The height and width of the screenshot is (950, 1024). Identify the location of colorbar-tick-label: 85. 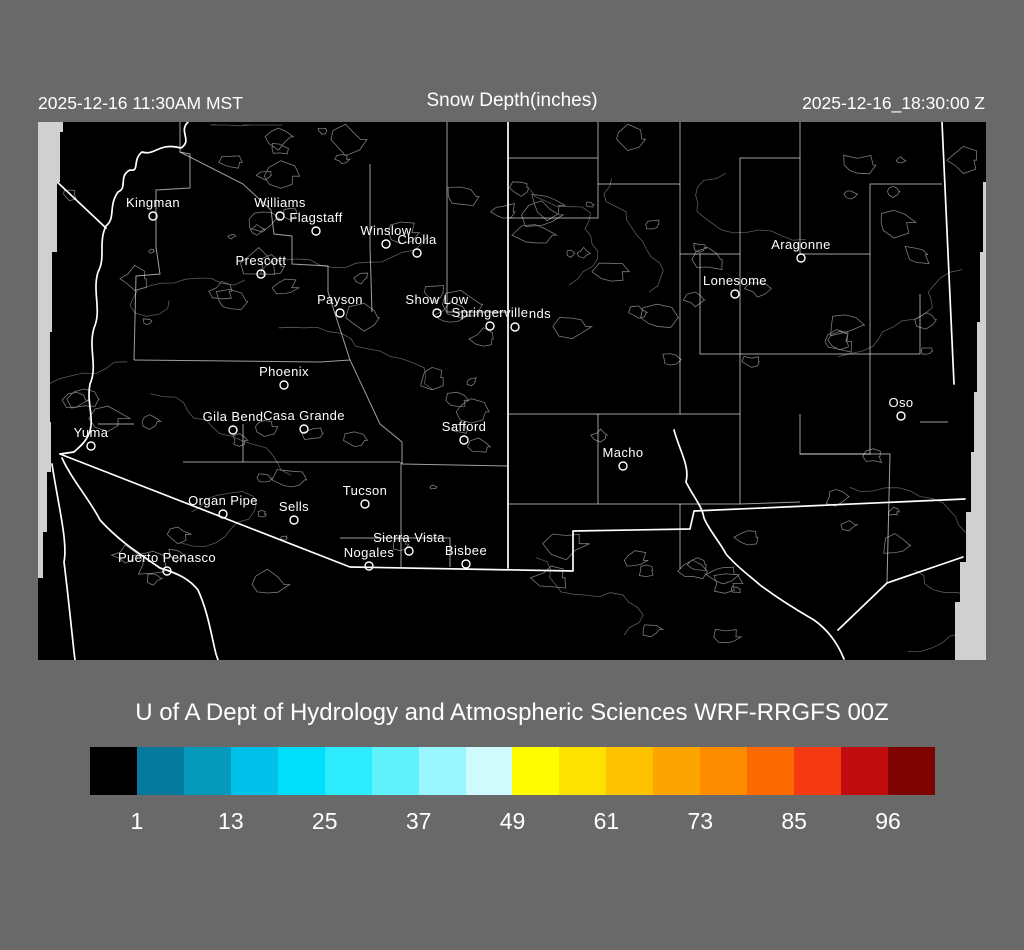
(794, 821).